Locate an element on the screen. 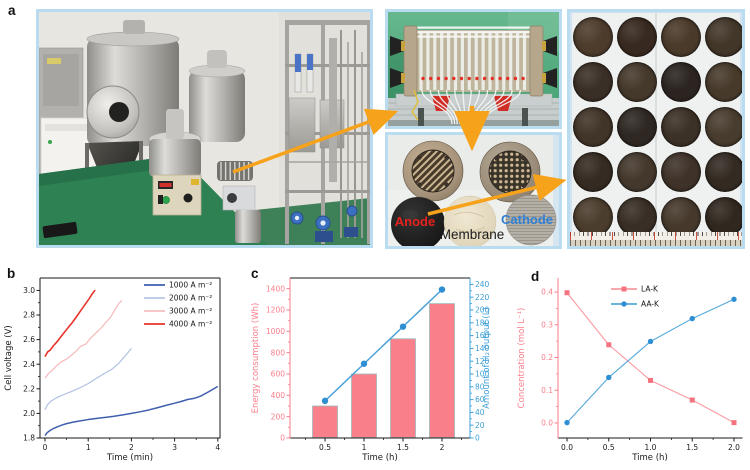 The image size is (750, 470). stack-tube-stripes is located at coordinates (473, 61).